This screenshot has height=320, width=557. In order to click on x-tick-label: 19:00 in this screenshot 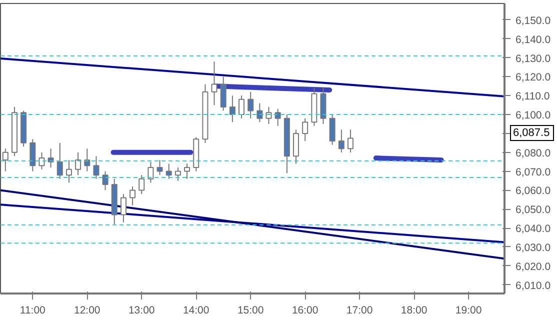, I will do `click(468, 310)`.